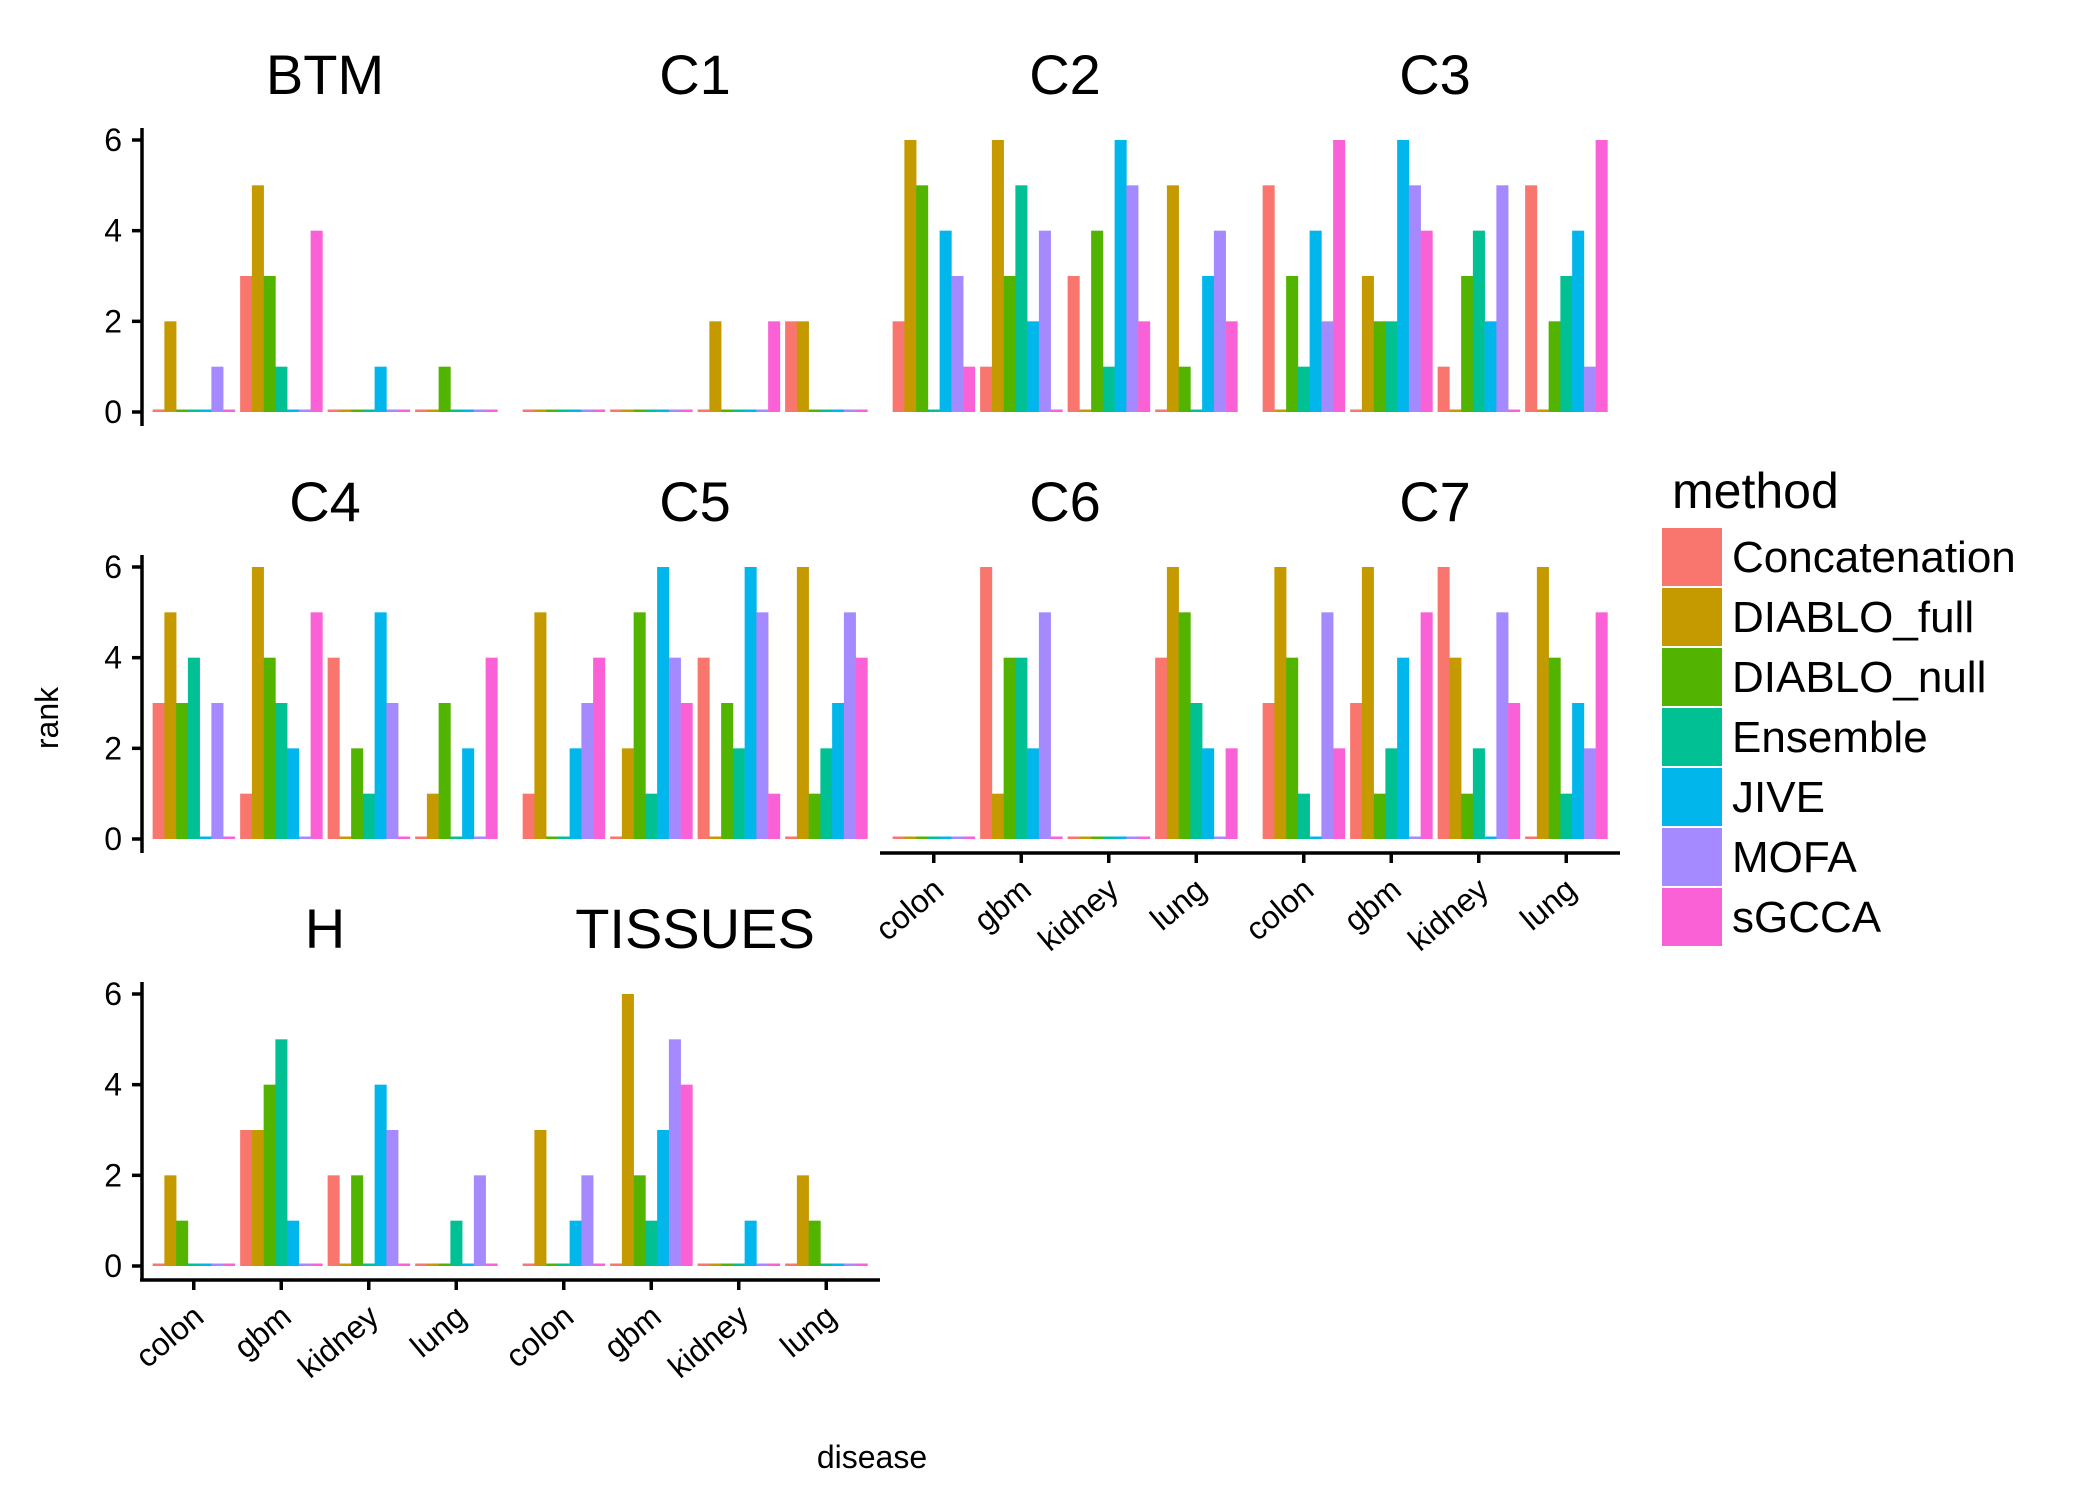  What do you see at coordinates (528, 410) in the screenshot?
I see `bar-c1-colon-concatenation` at bounding box center [528, 410].